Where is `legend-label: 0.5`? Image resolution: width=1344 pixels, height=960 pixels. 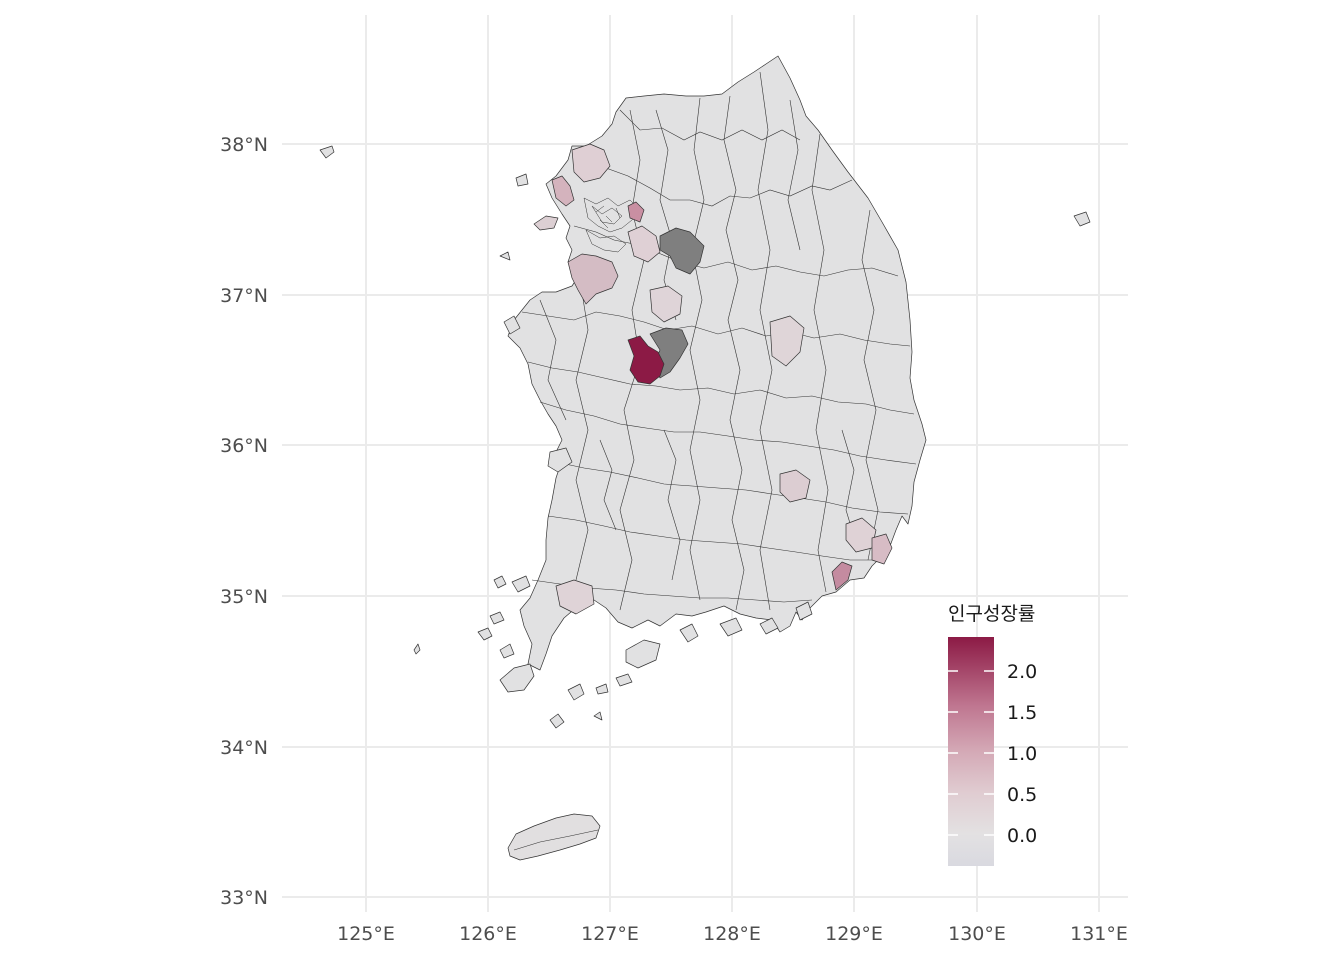
legend-label: 0.5 is located at coordinates (1022, 795).